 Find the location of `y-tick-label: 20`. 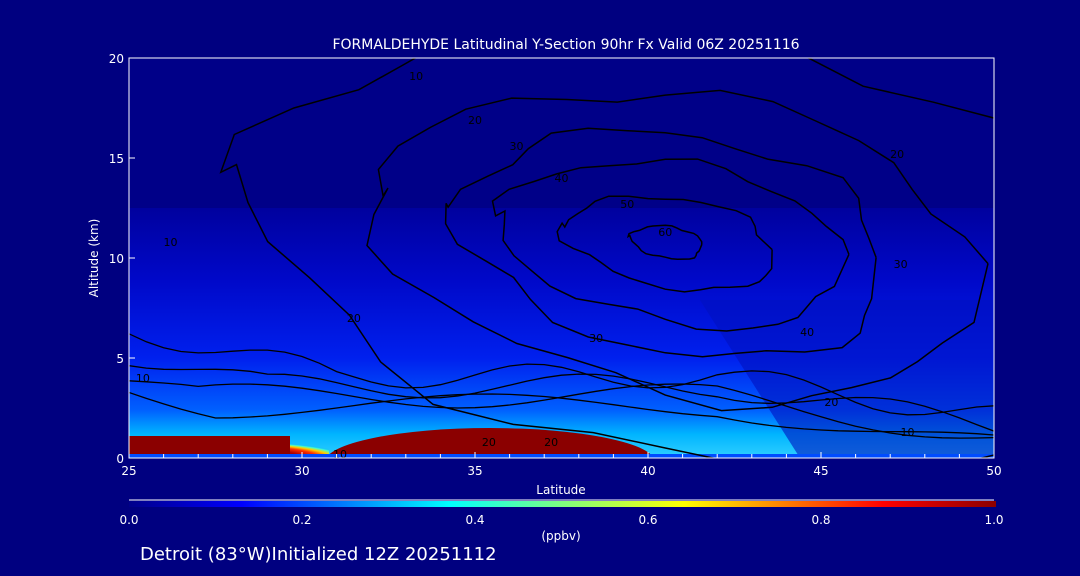

y-tick-label: 20 is located at coordinates (116, 59).